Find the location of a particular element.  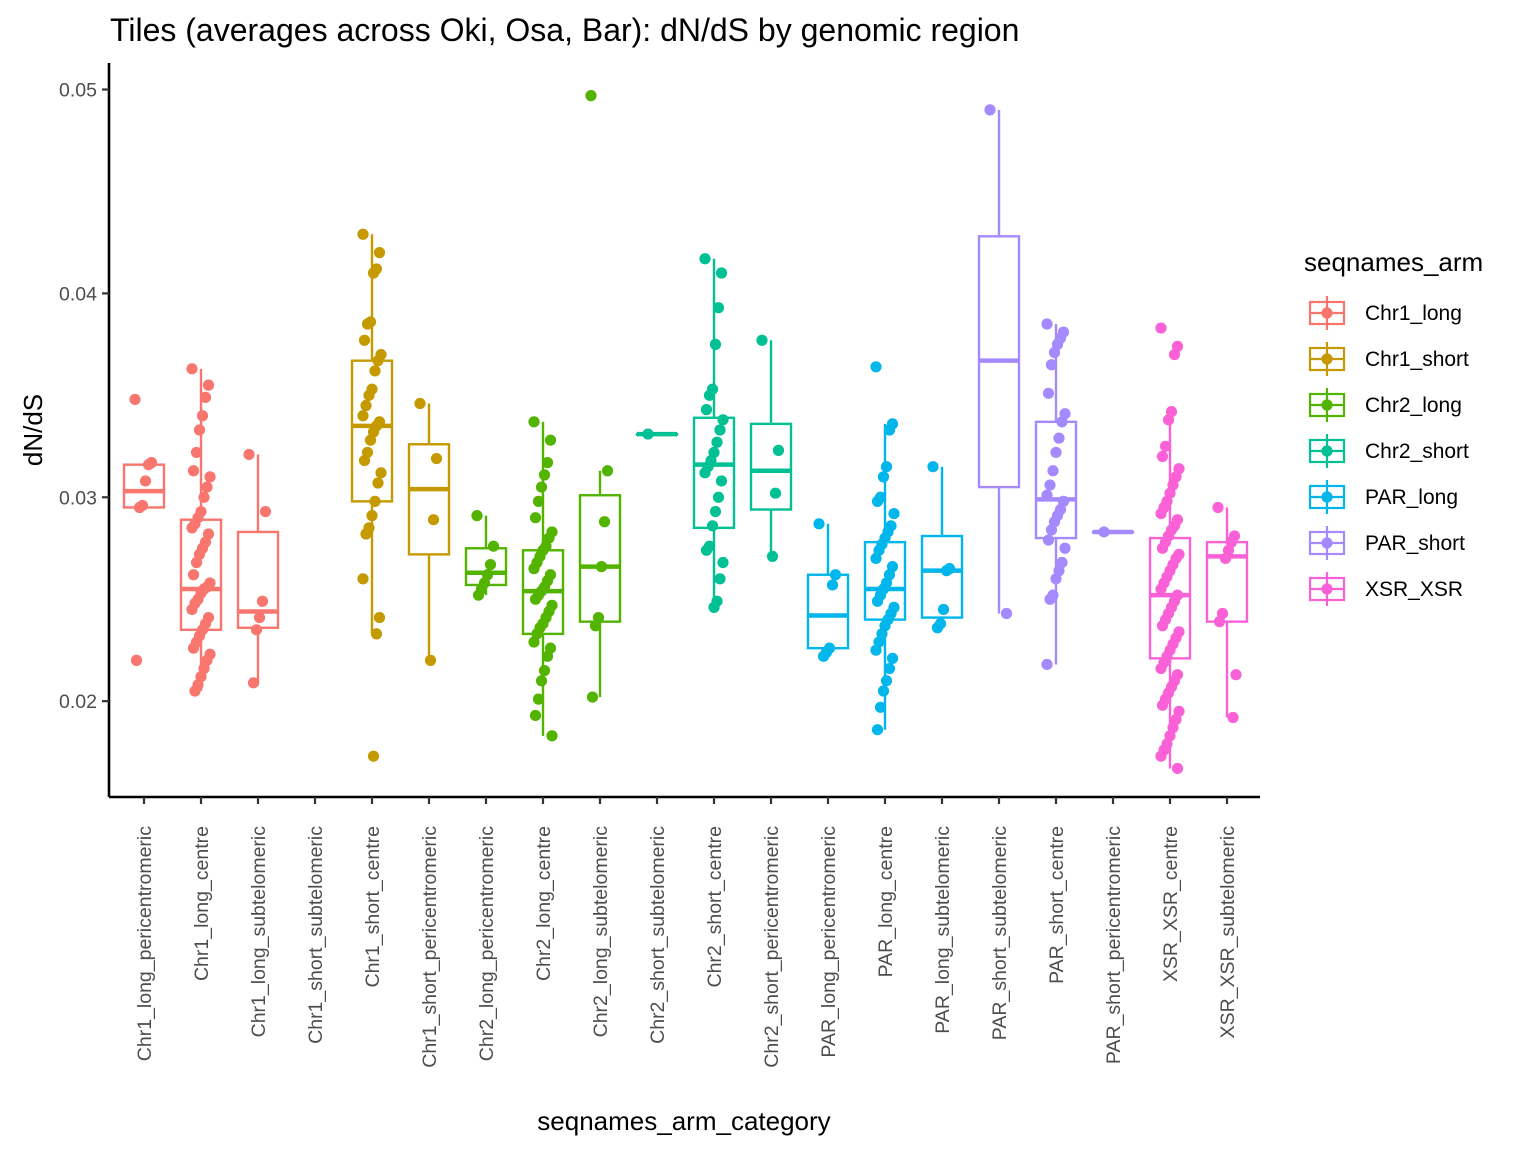

legend-item-xsr-xsr: XSR_XSR is located at coordinates (1385, 589).